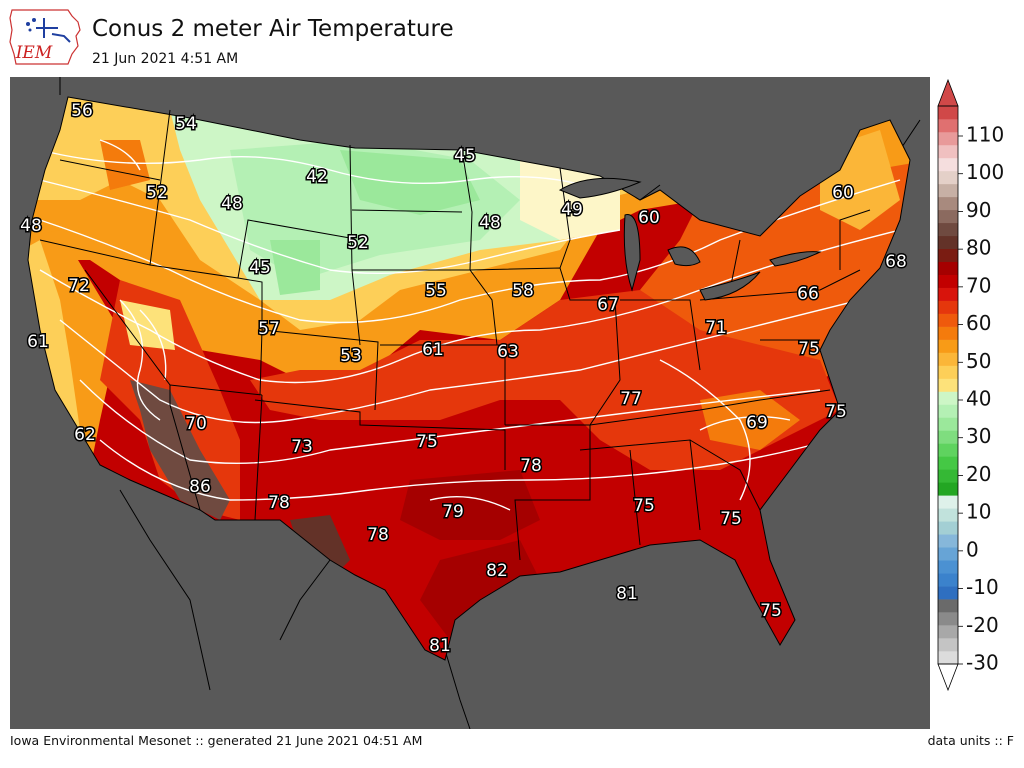  I want to click on iem-logo: IEM, so click(45, 37).